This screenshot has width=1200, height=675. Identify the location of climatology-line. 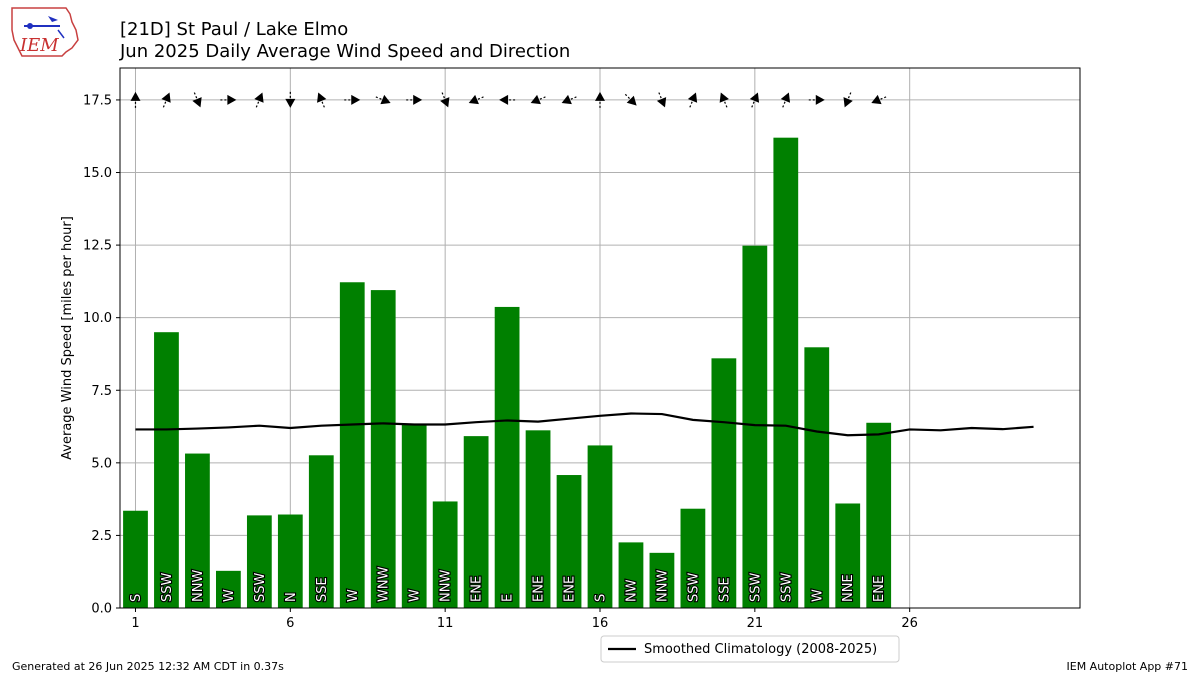
(584, 424).